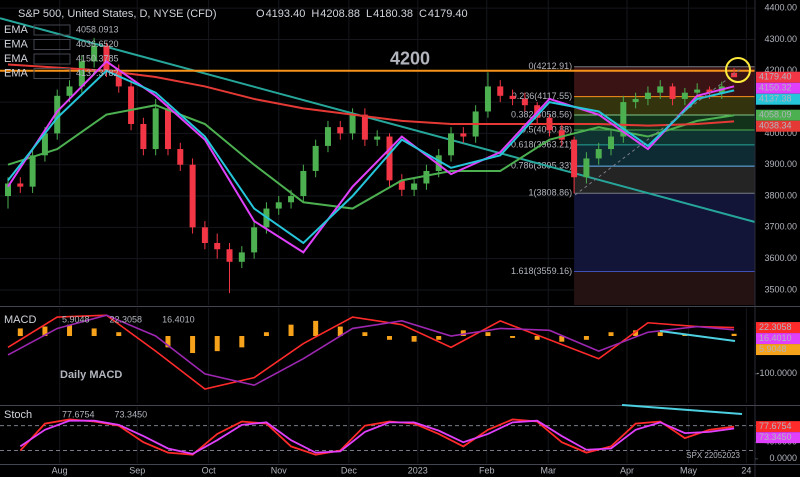 This screenshot has height=477, width=800. What do you see at coordinates (541, 166) in the screenshot?
I see `fib-label: 0.786(3895.33)` at bounding box center [541, 166].